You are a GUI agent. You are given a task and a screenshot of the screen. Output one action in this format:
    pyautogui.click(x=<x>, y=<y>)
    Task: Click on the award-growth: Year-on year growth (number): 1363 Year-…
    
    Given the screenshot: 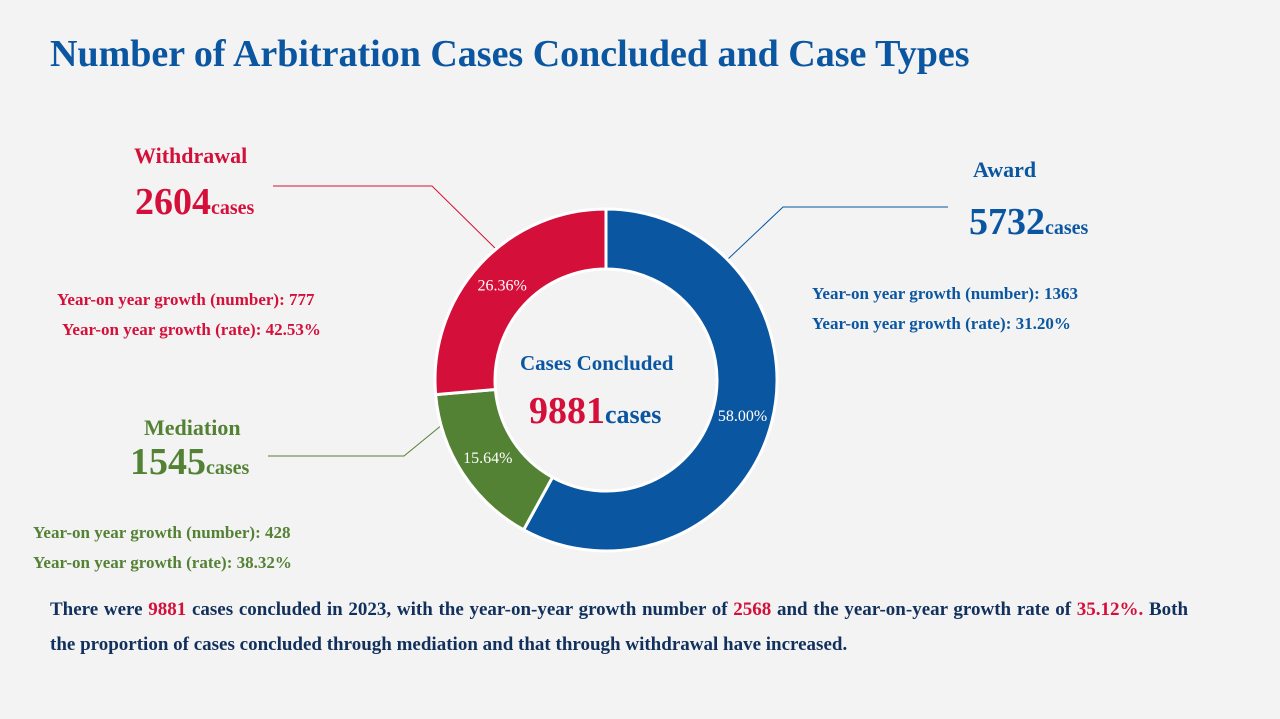 What is the action you would take?
    pyautogui.click(x=945, y=309)
    